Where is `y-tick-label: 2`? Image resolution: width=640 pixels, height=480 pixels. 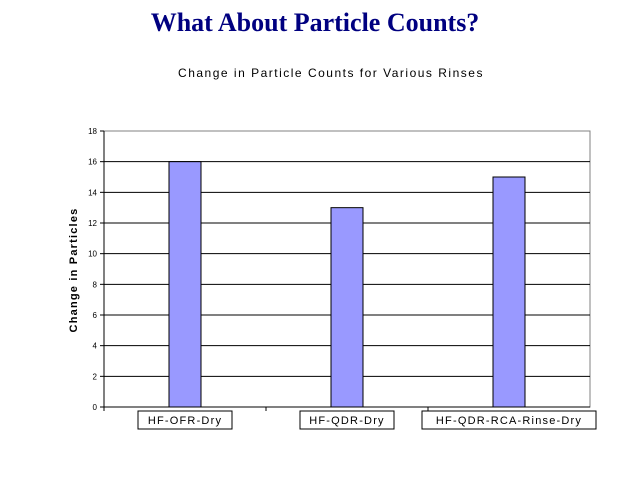 y-tick-label: 2 is located at coordinates (95, 376).